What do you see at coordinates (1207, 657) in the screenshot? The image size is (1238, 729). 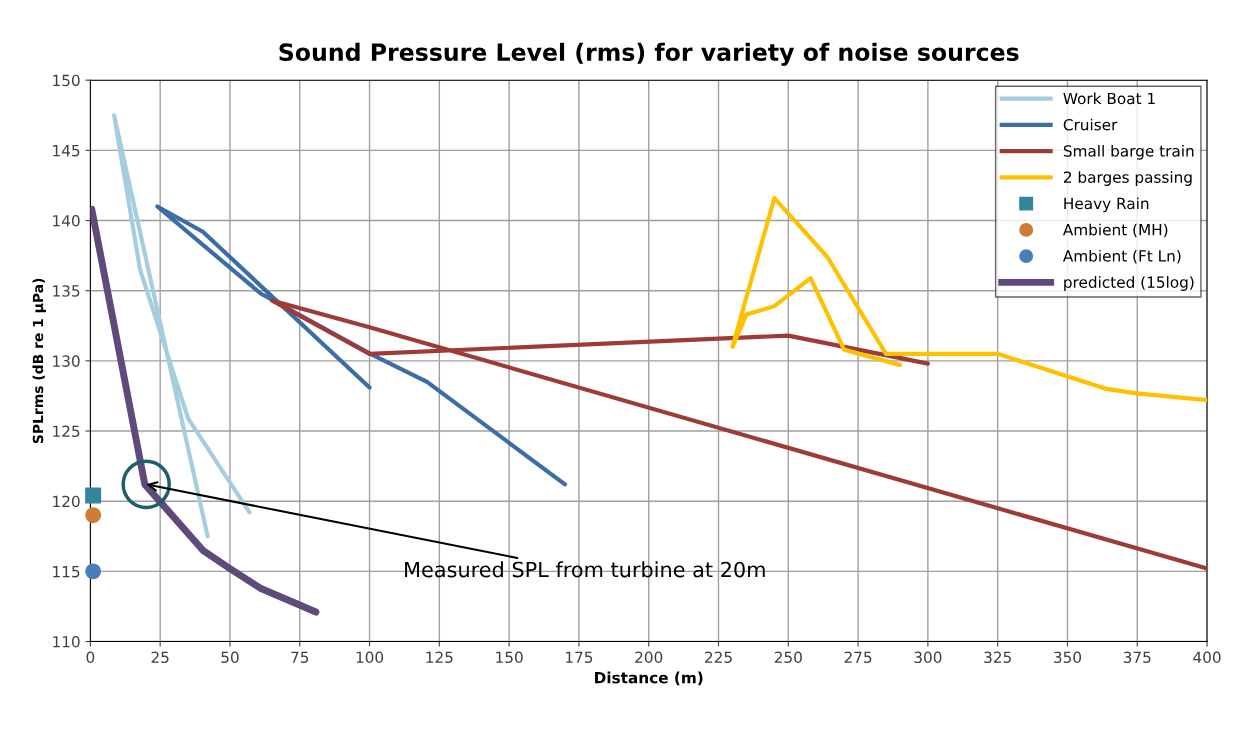 I see `x-tick-label: 400` at bounding box center [1207, 657].